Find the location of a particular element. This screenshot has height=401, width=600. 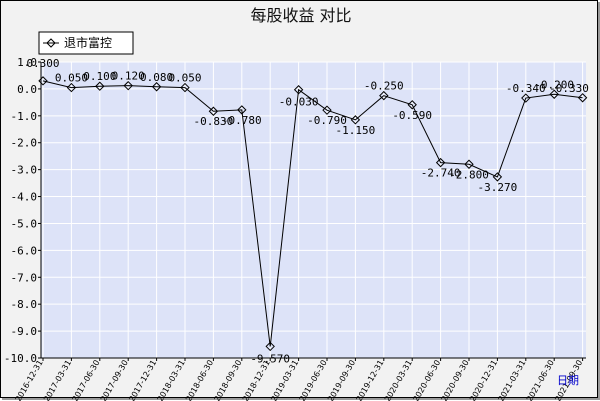

y-tick-label: -9.0 is located at coordinates (24, 331).